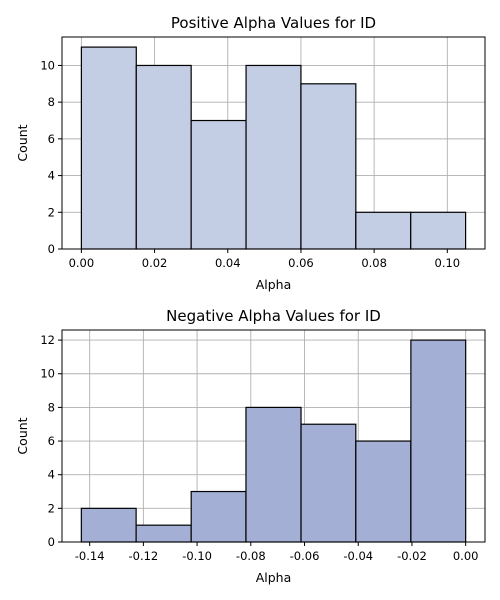  I want to click on x-tick-label: -0.08, so click(251, 556).